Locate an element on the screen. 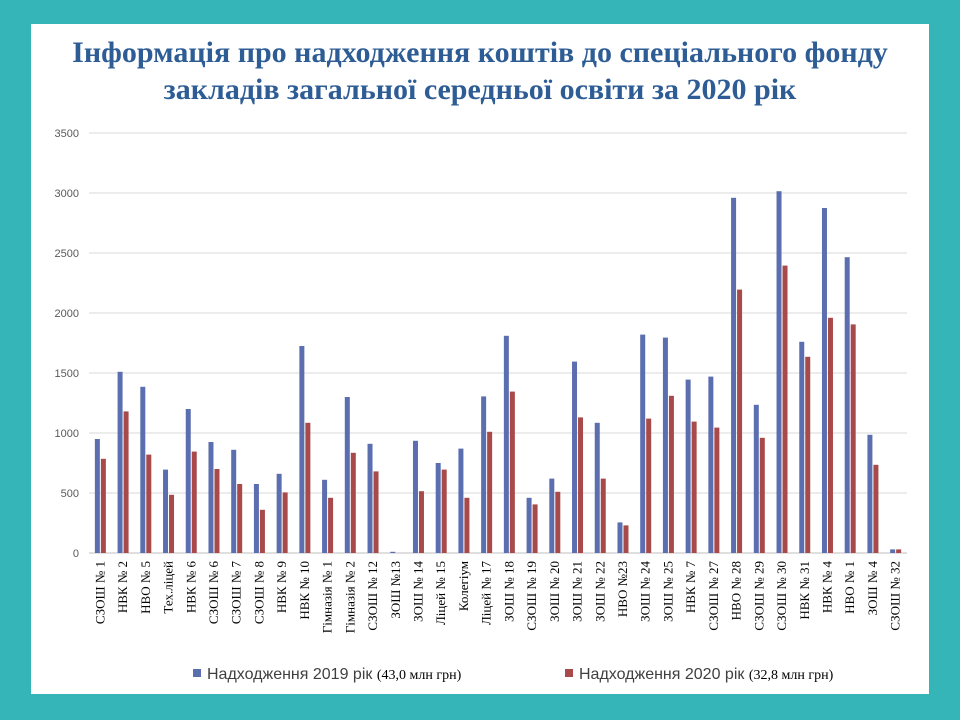 The width and height of the screenshot is (960, 720). y-tick-label: 2000 is located at coordinates (67, 314).